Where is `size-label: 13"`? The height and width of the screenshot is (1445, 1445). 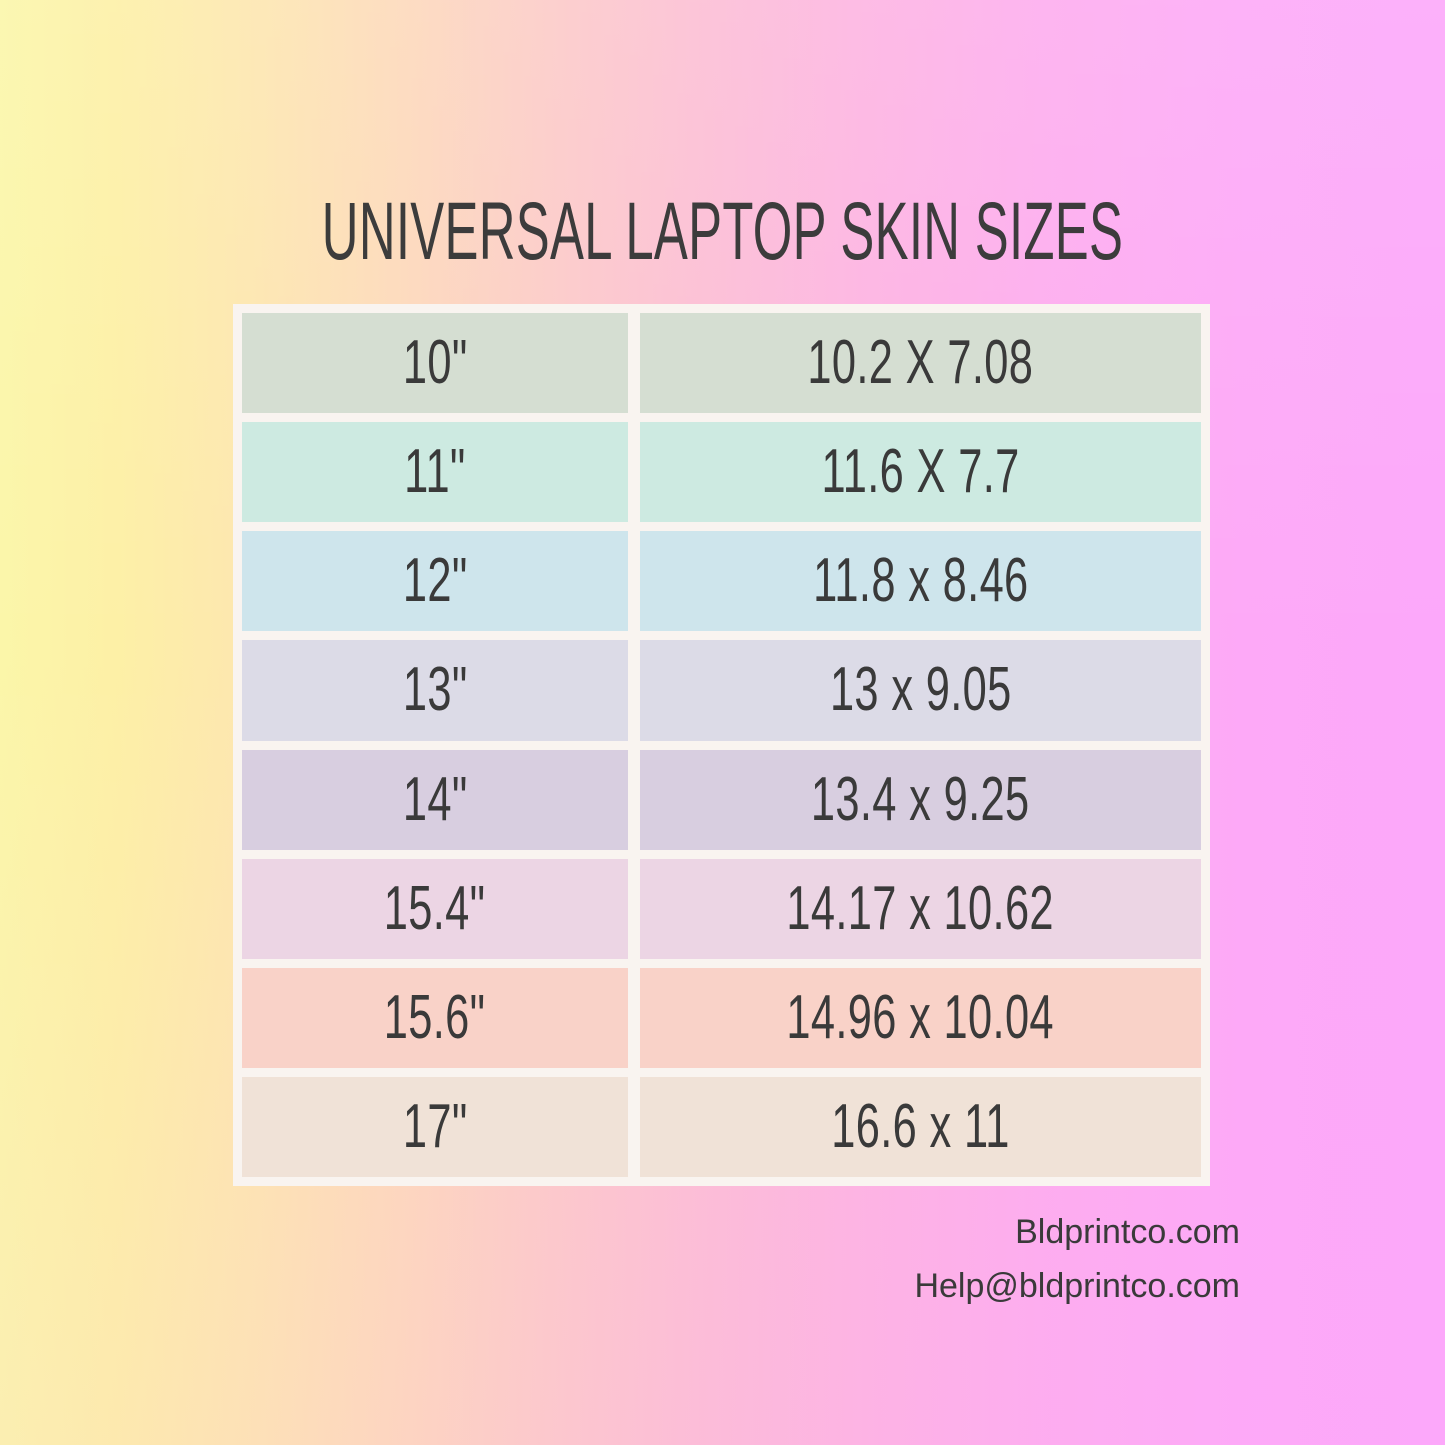
size-label: 13" is located at coordinates (435, 690).